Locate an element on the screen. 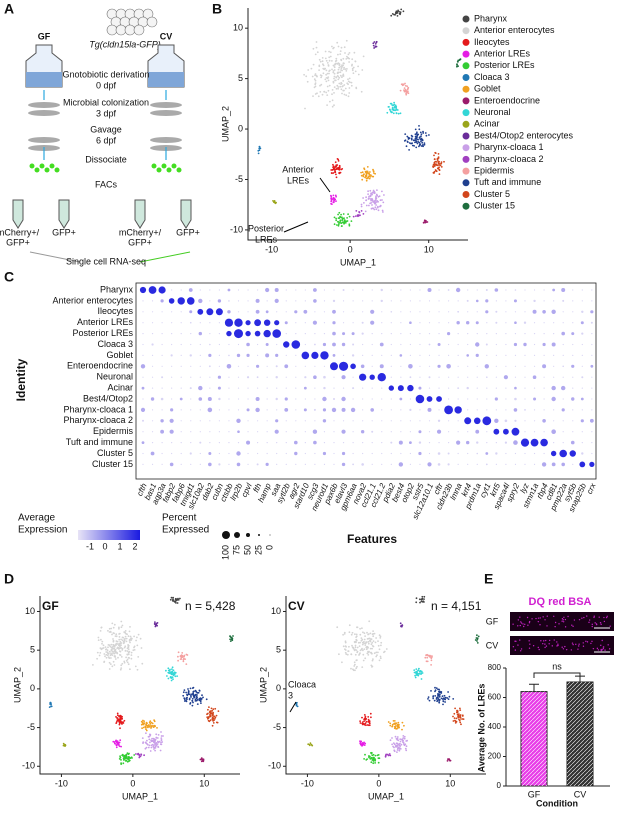 This screenshot has height=815, width=617. y-tick-label: 0 is located at coordinates (240, 128).